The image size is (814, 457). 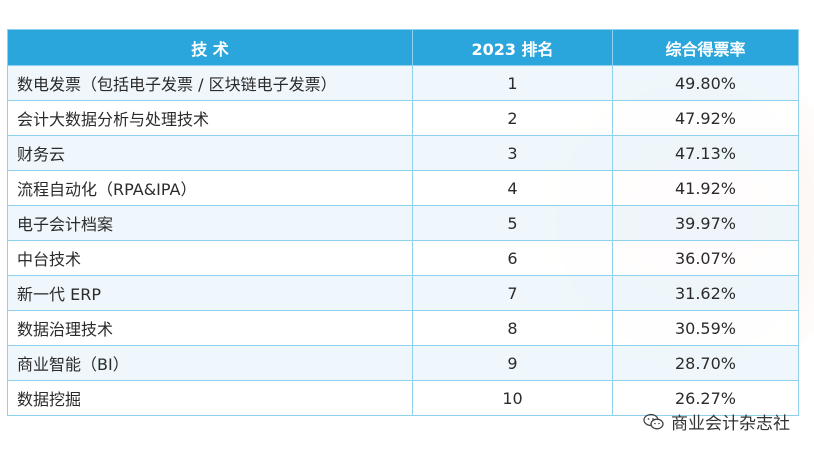 What do you see at coordinates (705, 363) in the screenshot?
I see `cell-rate: 28.70%` at bounding box center [705, 363].